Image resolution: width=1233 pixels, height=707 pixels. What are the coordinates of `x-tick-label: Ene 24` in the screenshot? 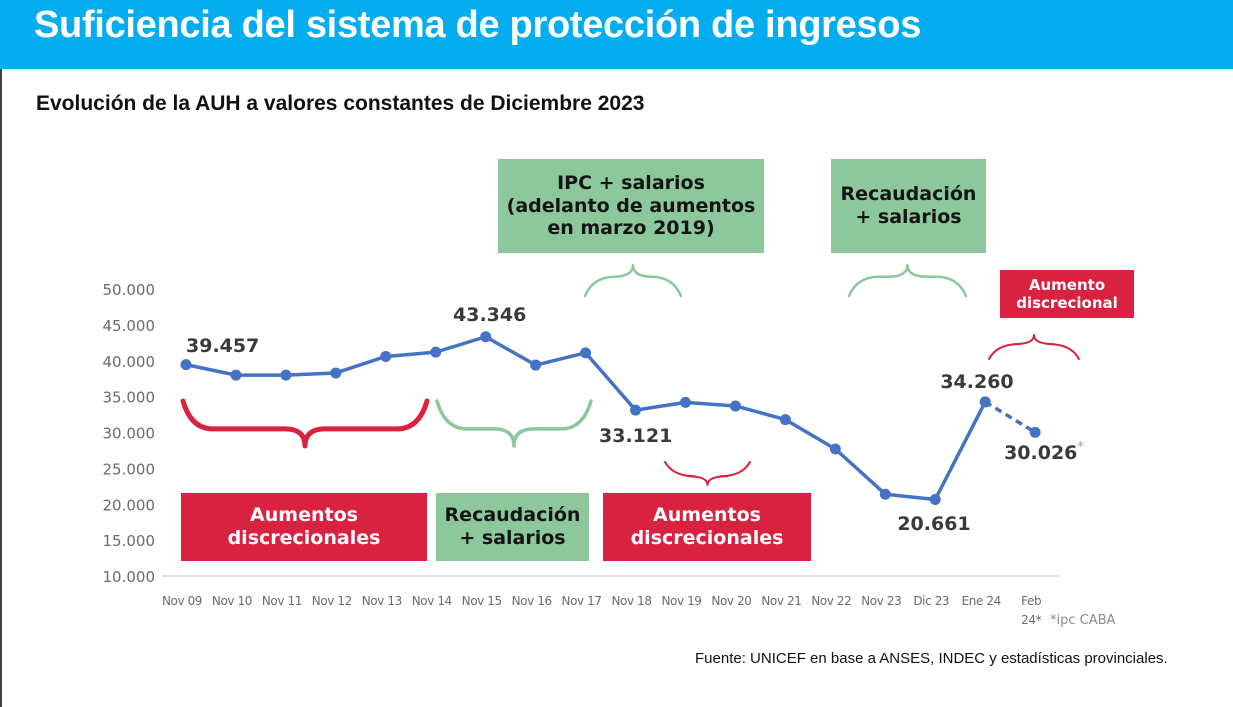 It's located at (981, 601).